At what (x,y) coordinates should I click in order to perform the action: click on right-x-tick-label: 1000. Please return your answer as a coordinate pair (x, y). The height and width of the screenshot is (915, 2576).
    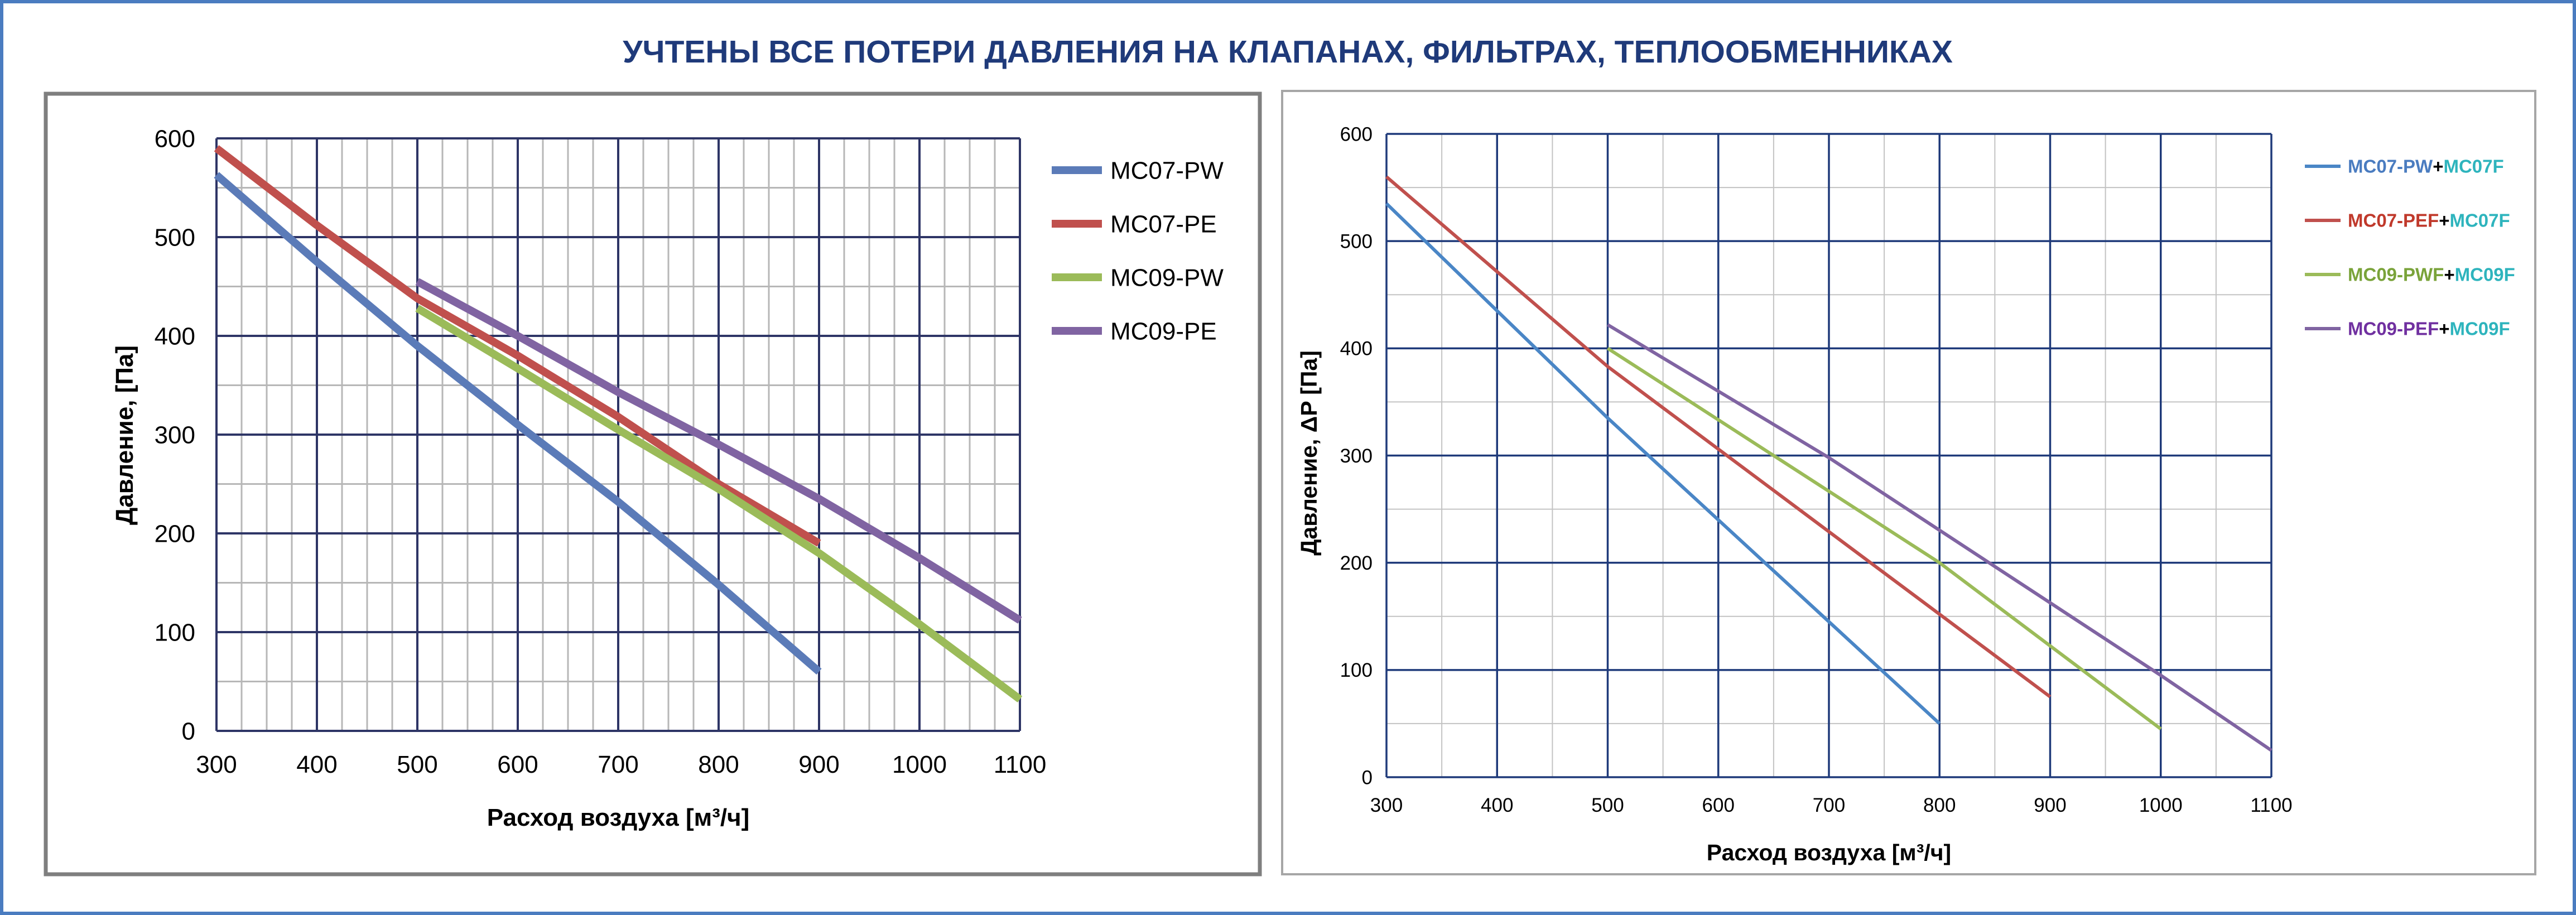
    Looking at the image, I should click on (2161, 805).